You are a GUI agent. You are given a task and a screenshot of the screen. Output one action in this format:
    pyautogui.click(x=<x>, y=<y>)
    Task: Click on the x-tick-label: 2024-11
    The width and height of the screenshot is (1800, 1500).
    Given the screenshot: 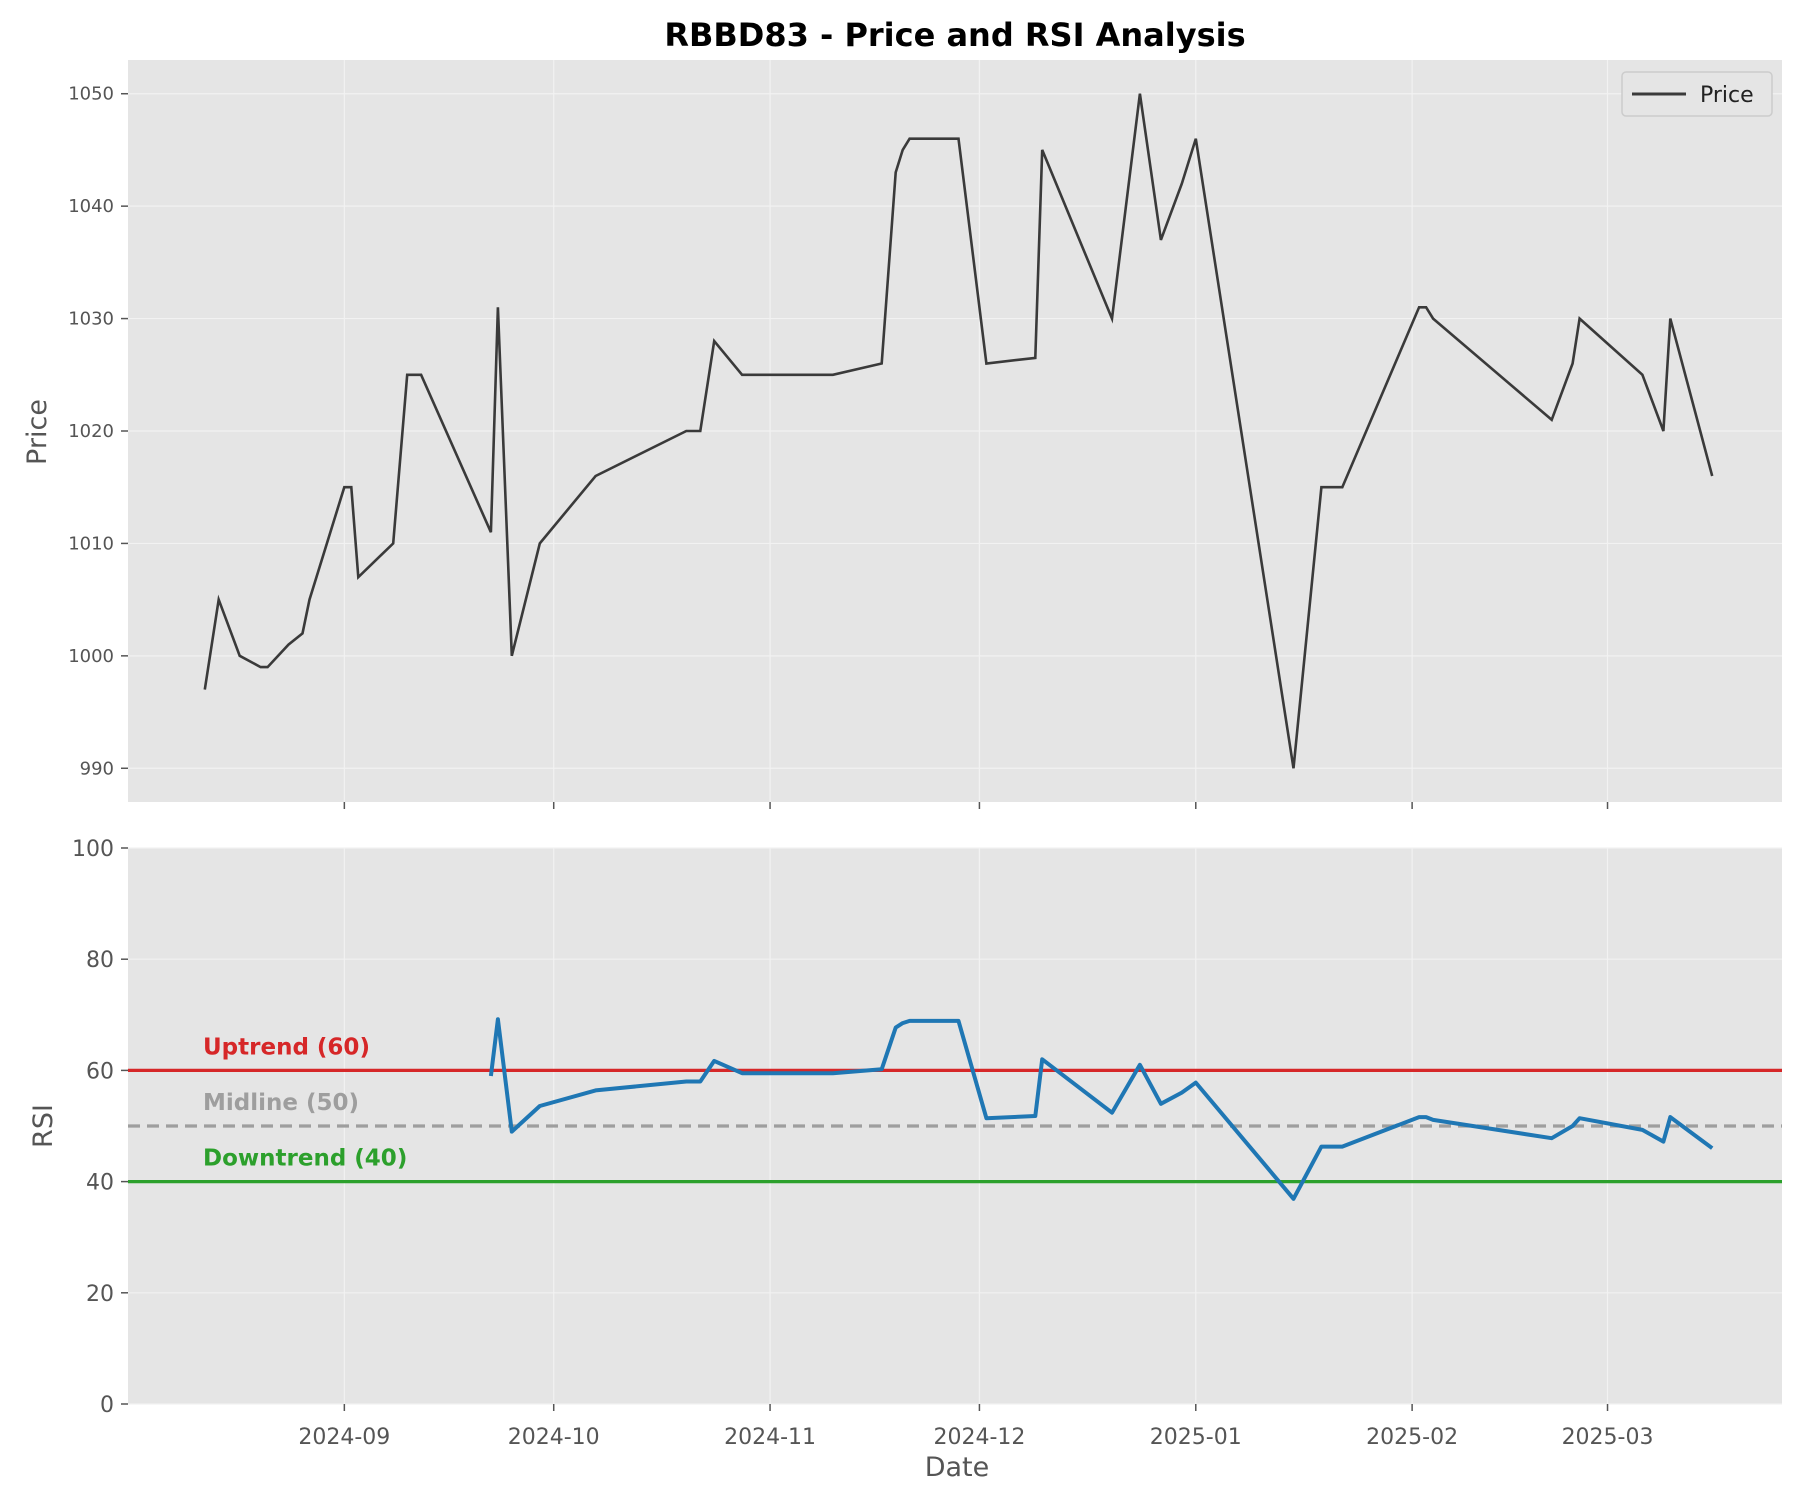 What is the action you would take?
    pyautogui.click(x=770, y=1437)
    